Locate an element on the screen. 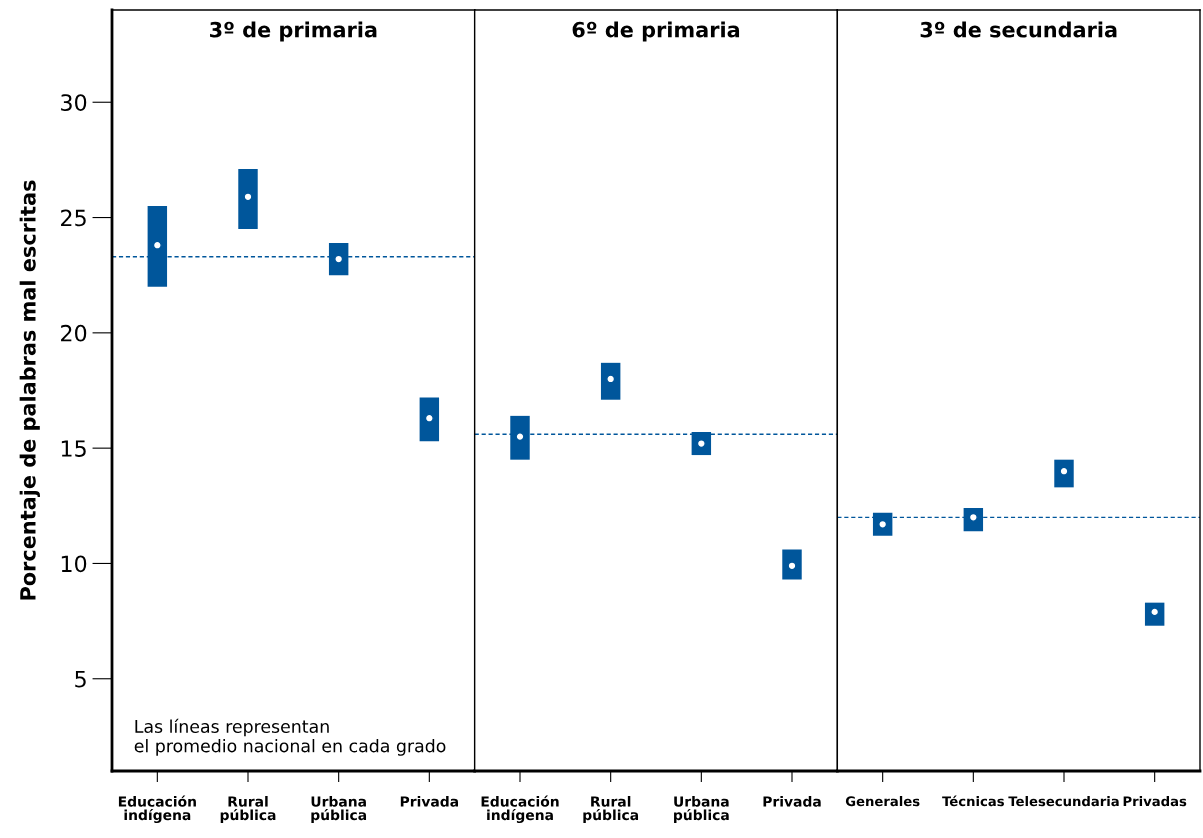 The height and width of the screenshot is (838, 1203). annotation: Las líneas representan el promedio nacional en cada grado is located at coordinates (290, 737).